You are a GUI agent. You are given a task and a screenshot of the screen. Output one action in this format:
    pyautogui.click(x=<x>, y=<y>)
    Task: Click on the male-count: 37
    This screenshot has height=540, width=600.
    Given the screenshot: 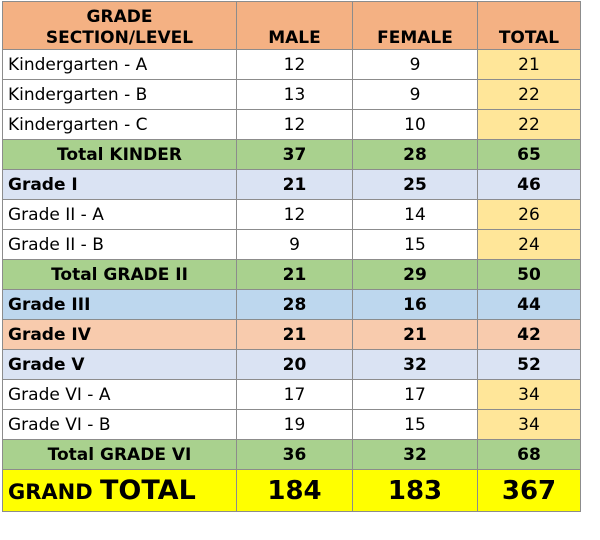 What is the action you would take?
    pyautogui.click(x=294, y=154)
    